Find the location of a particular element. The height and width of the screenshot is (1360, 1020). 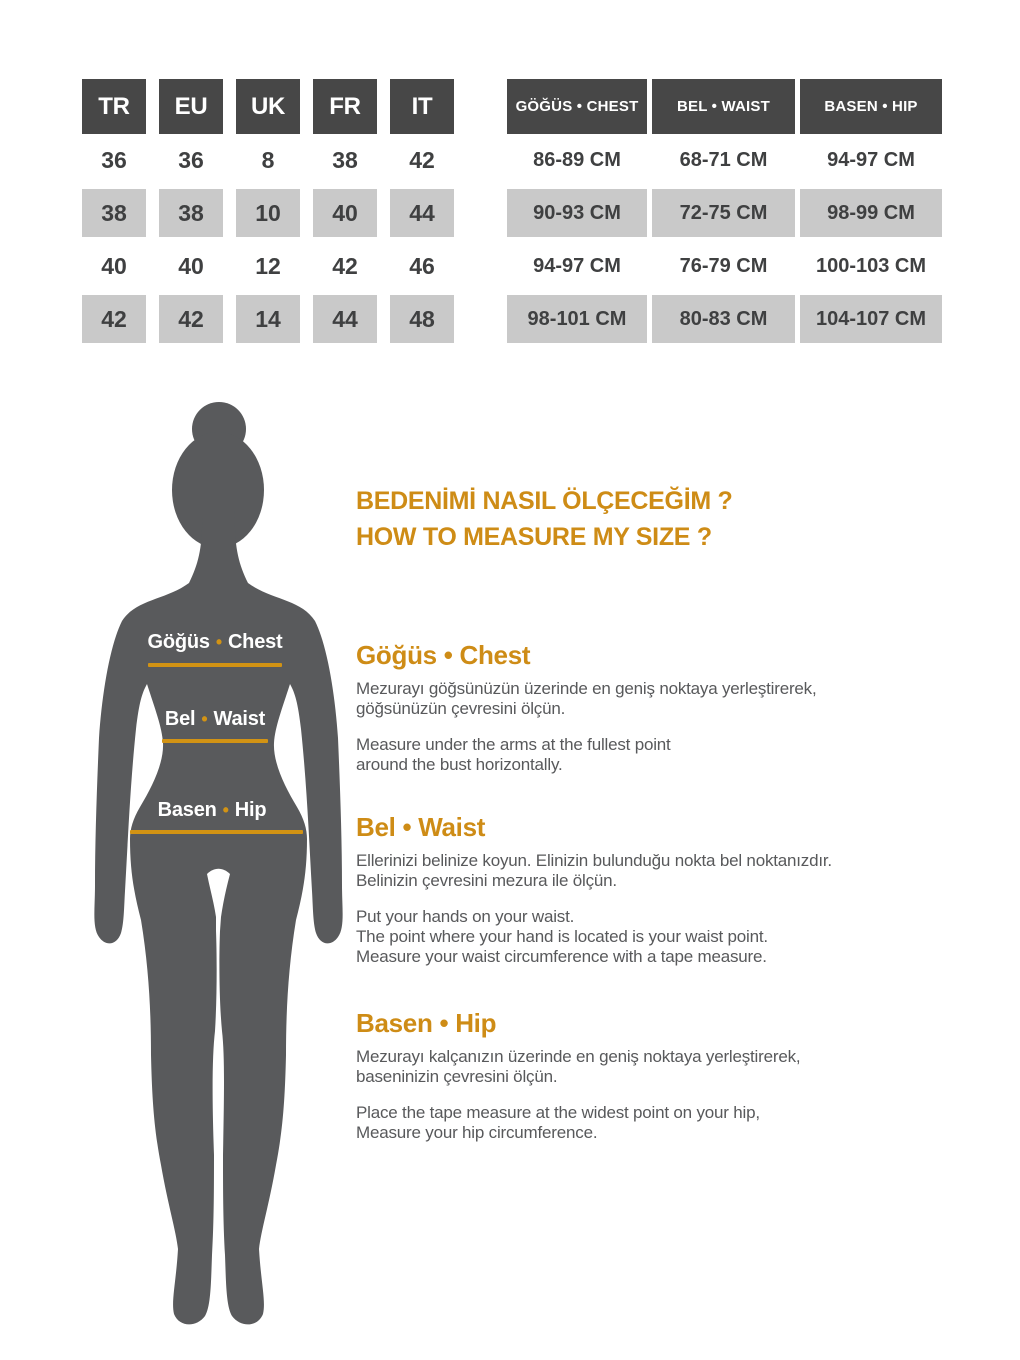

column-header: FR is located at coordinates (345, 106).